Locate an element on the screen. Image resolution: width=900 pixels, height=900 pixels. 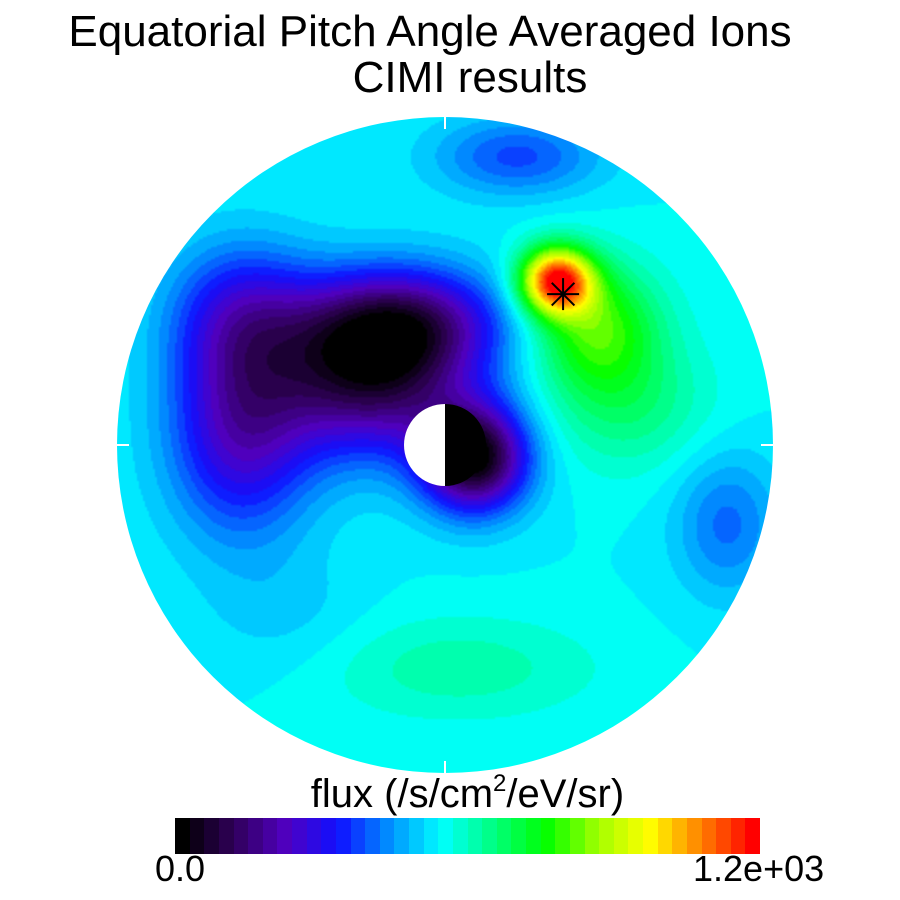
colorbar-min-label: 0.0 is located at coordinates (180, 868).